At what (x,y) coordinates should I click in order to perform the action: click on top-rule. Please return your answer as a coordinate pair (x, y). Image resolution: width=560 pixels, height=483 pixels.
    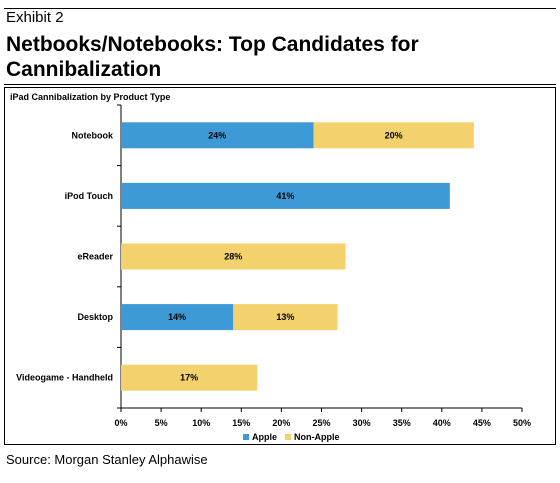
    Looking at the image, I should click on (280, 8).